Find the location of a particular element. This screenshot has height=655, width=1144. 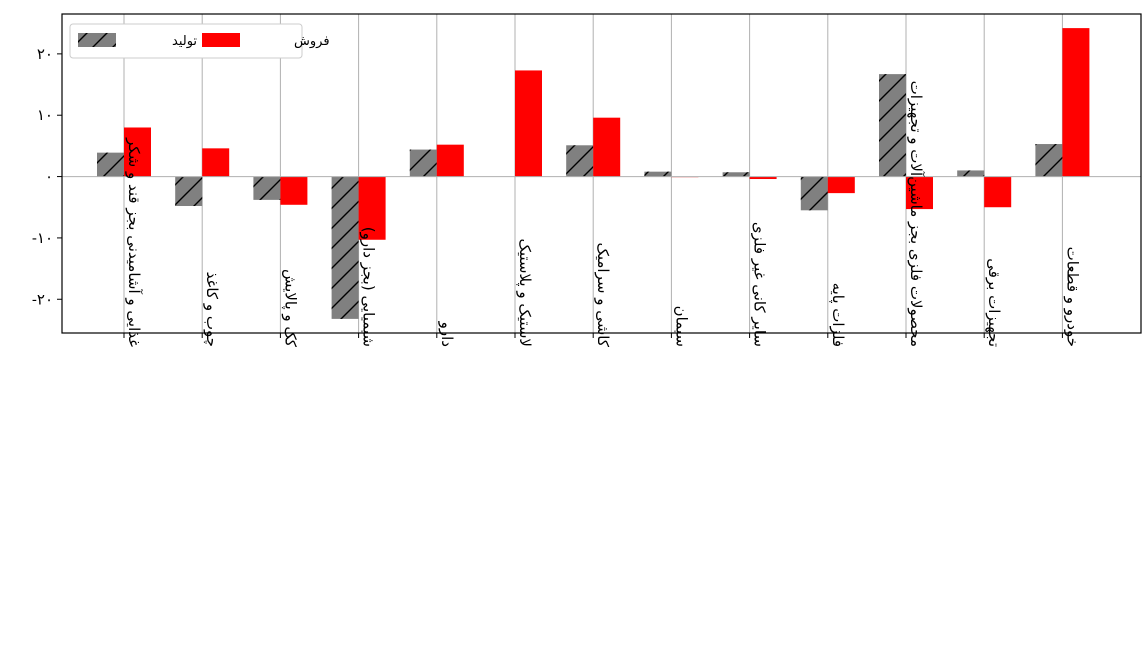

y-axis-ticks: ۲۰ ۱۰ ۰ -۱۰ -۲۰ is located at coordinates (47, 176).